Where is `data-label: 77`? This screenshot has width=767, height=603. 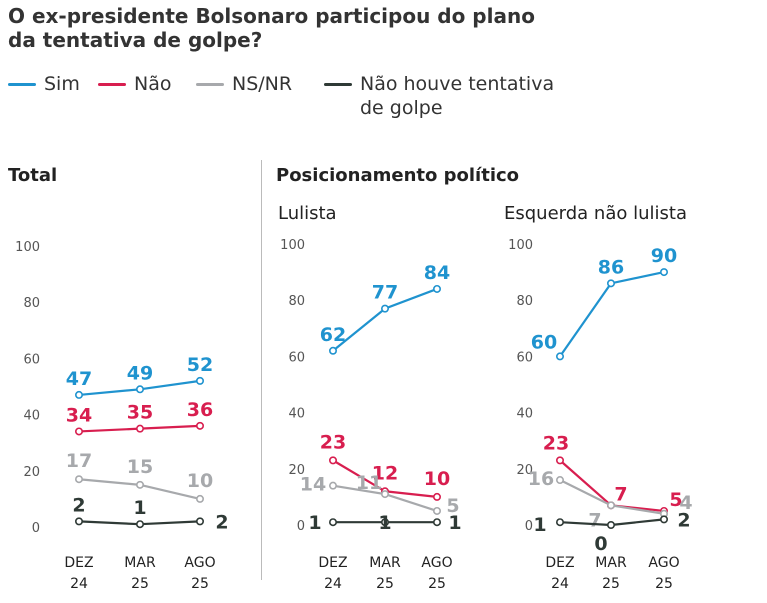 data-label: 77 is located at coordinates (385, 293).